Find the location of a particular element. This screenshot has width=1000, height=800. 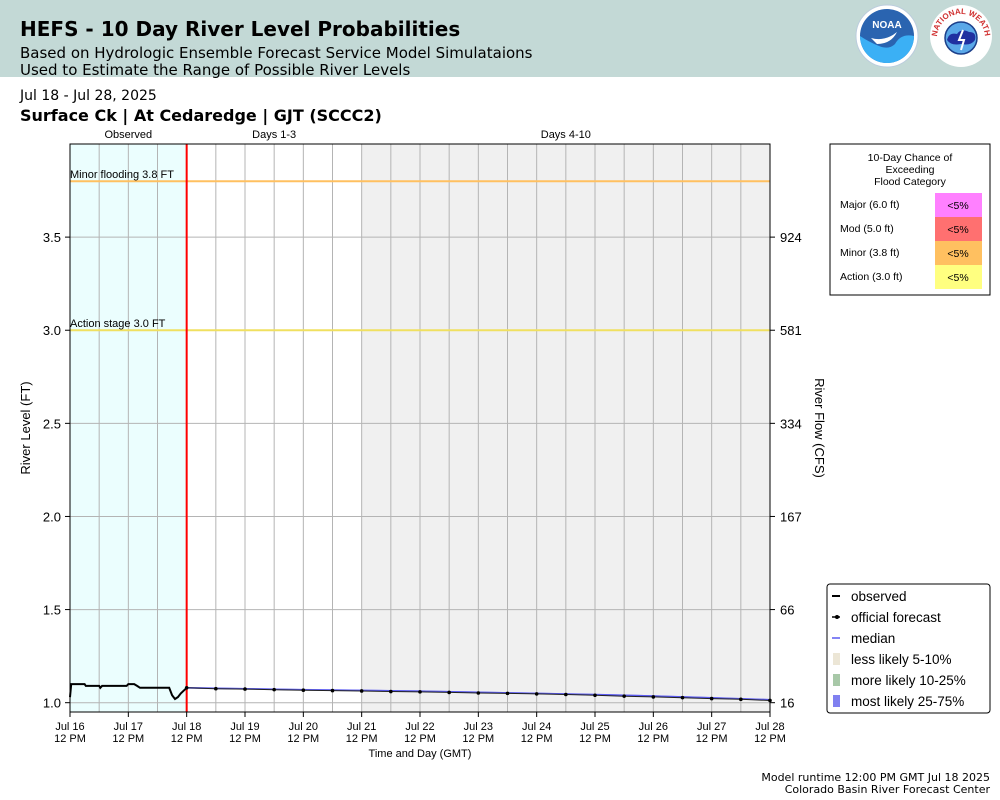

probability-swatch-minor is located at coordinates (958, 253).